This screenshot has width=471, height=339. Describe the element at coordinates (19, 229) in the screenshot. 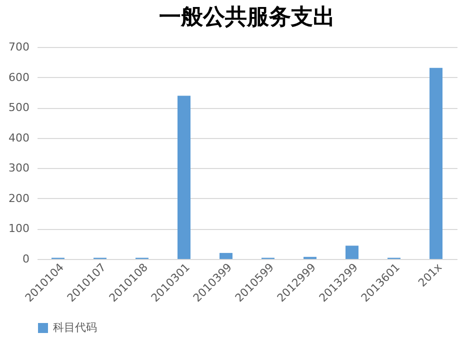

I see `y-tick-label: 100` at that location.